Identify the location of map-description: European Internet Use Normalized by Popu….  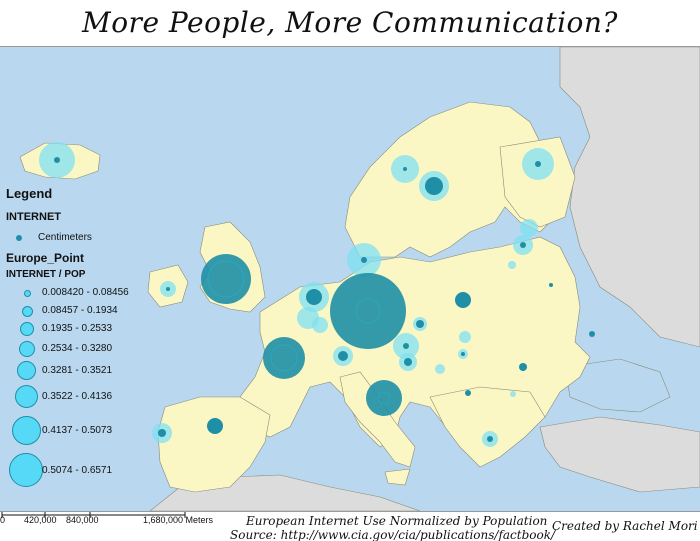
(397, 521).